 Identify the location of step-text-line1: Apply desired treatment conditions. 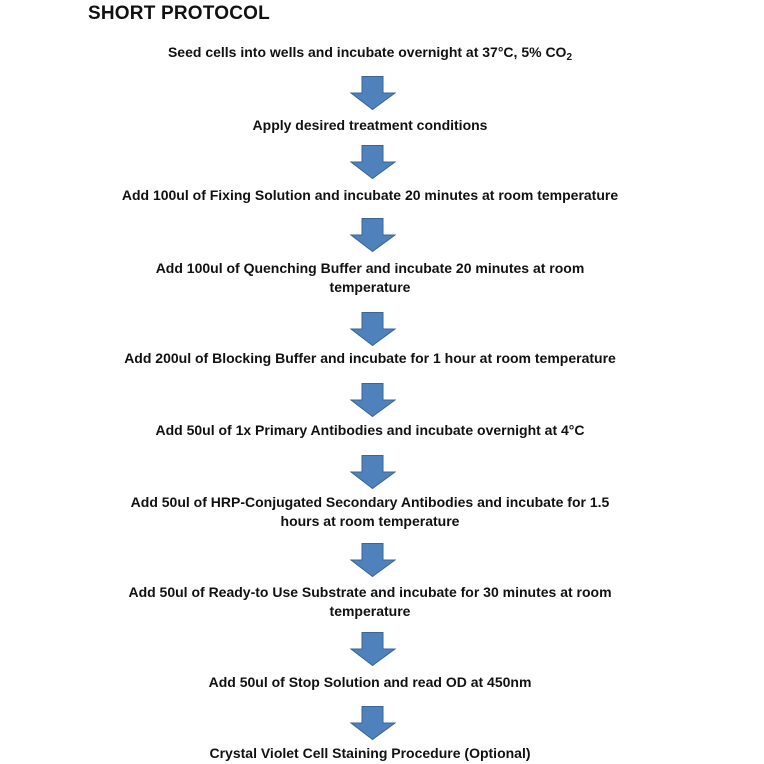
(370, 125).